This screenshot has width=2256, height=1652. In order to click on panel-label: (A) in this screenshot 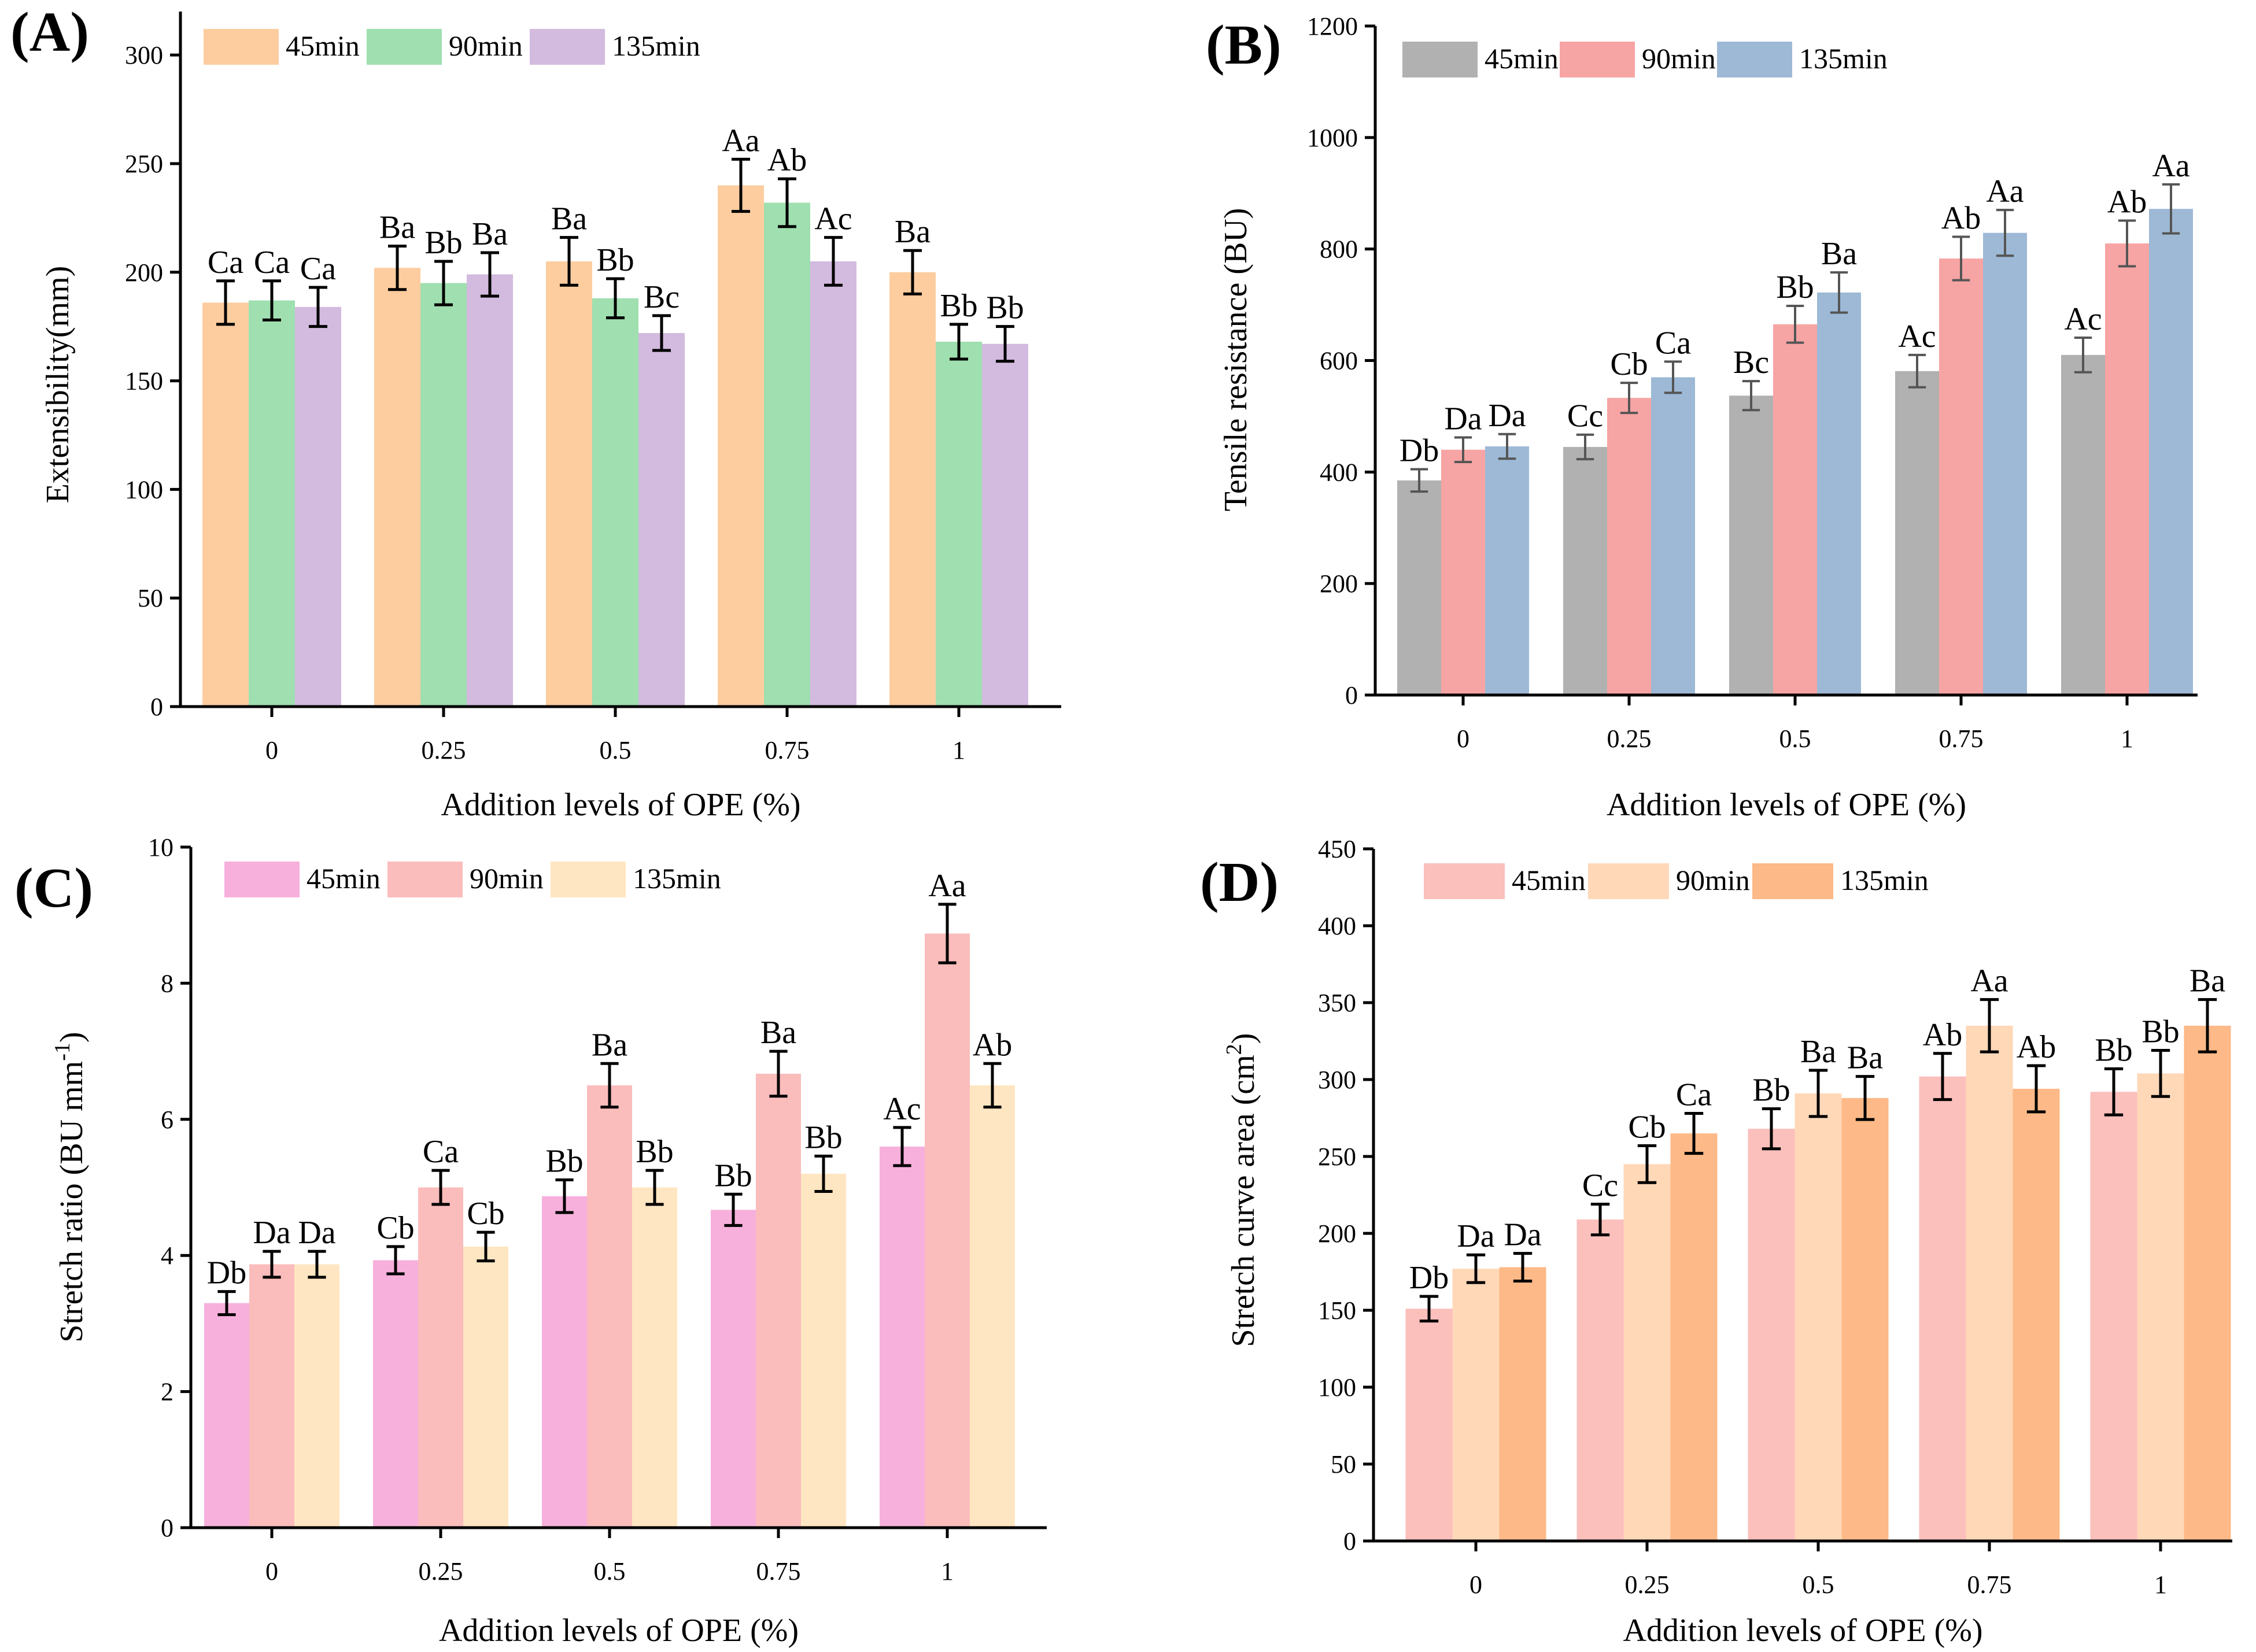, I will do `click(49, 32)`.